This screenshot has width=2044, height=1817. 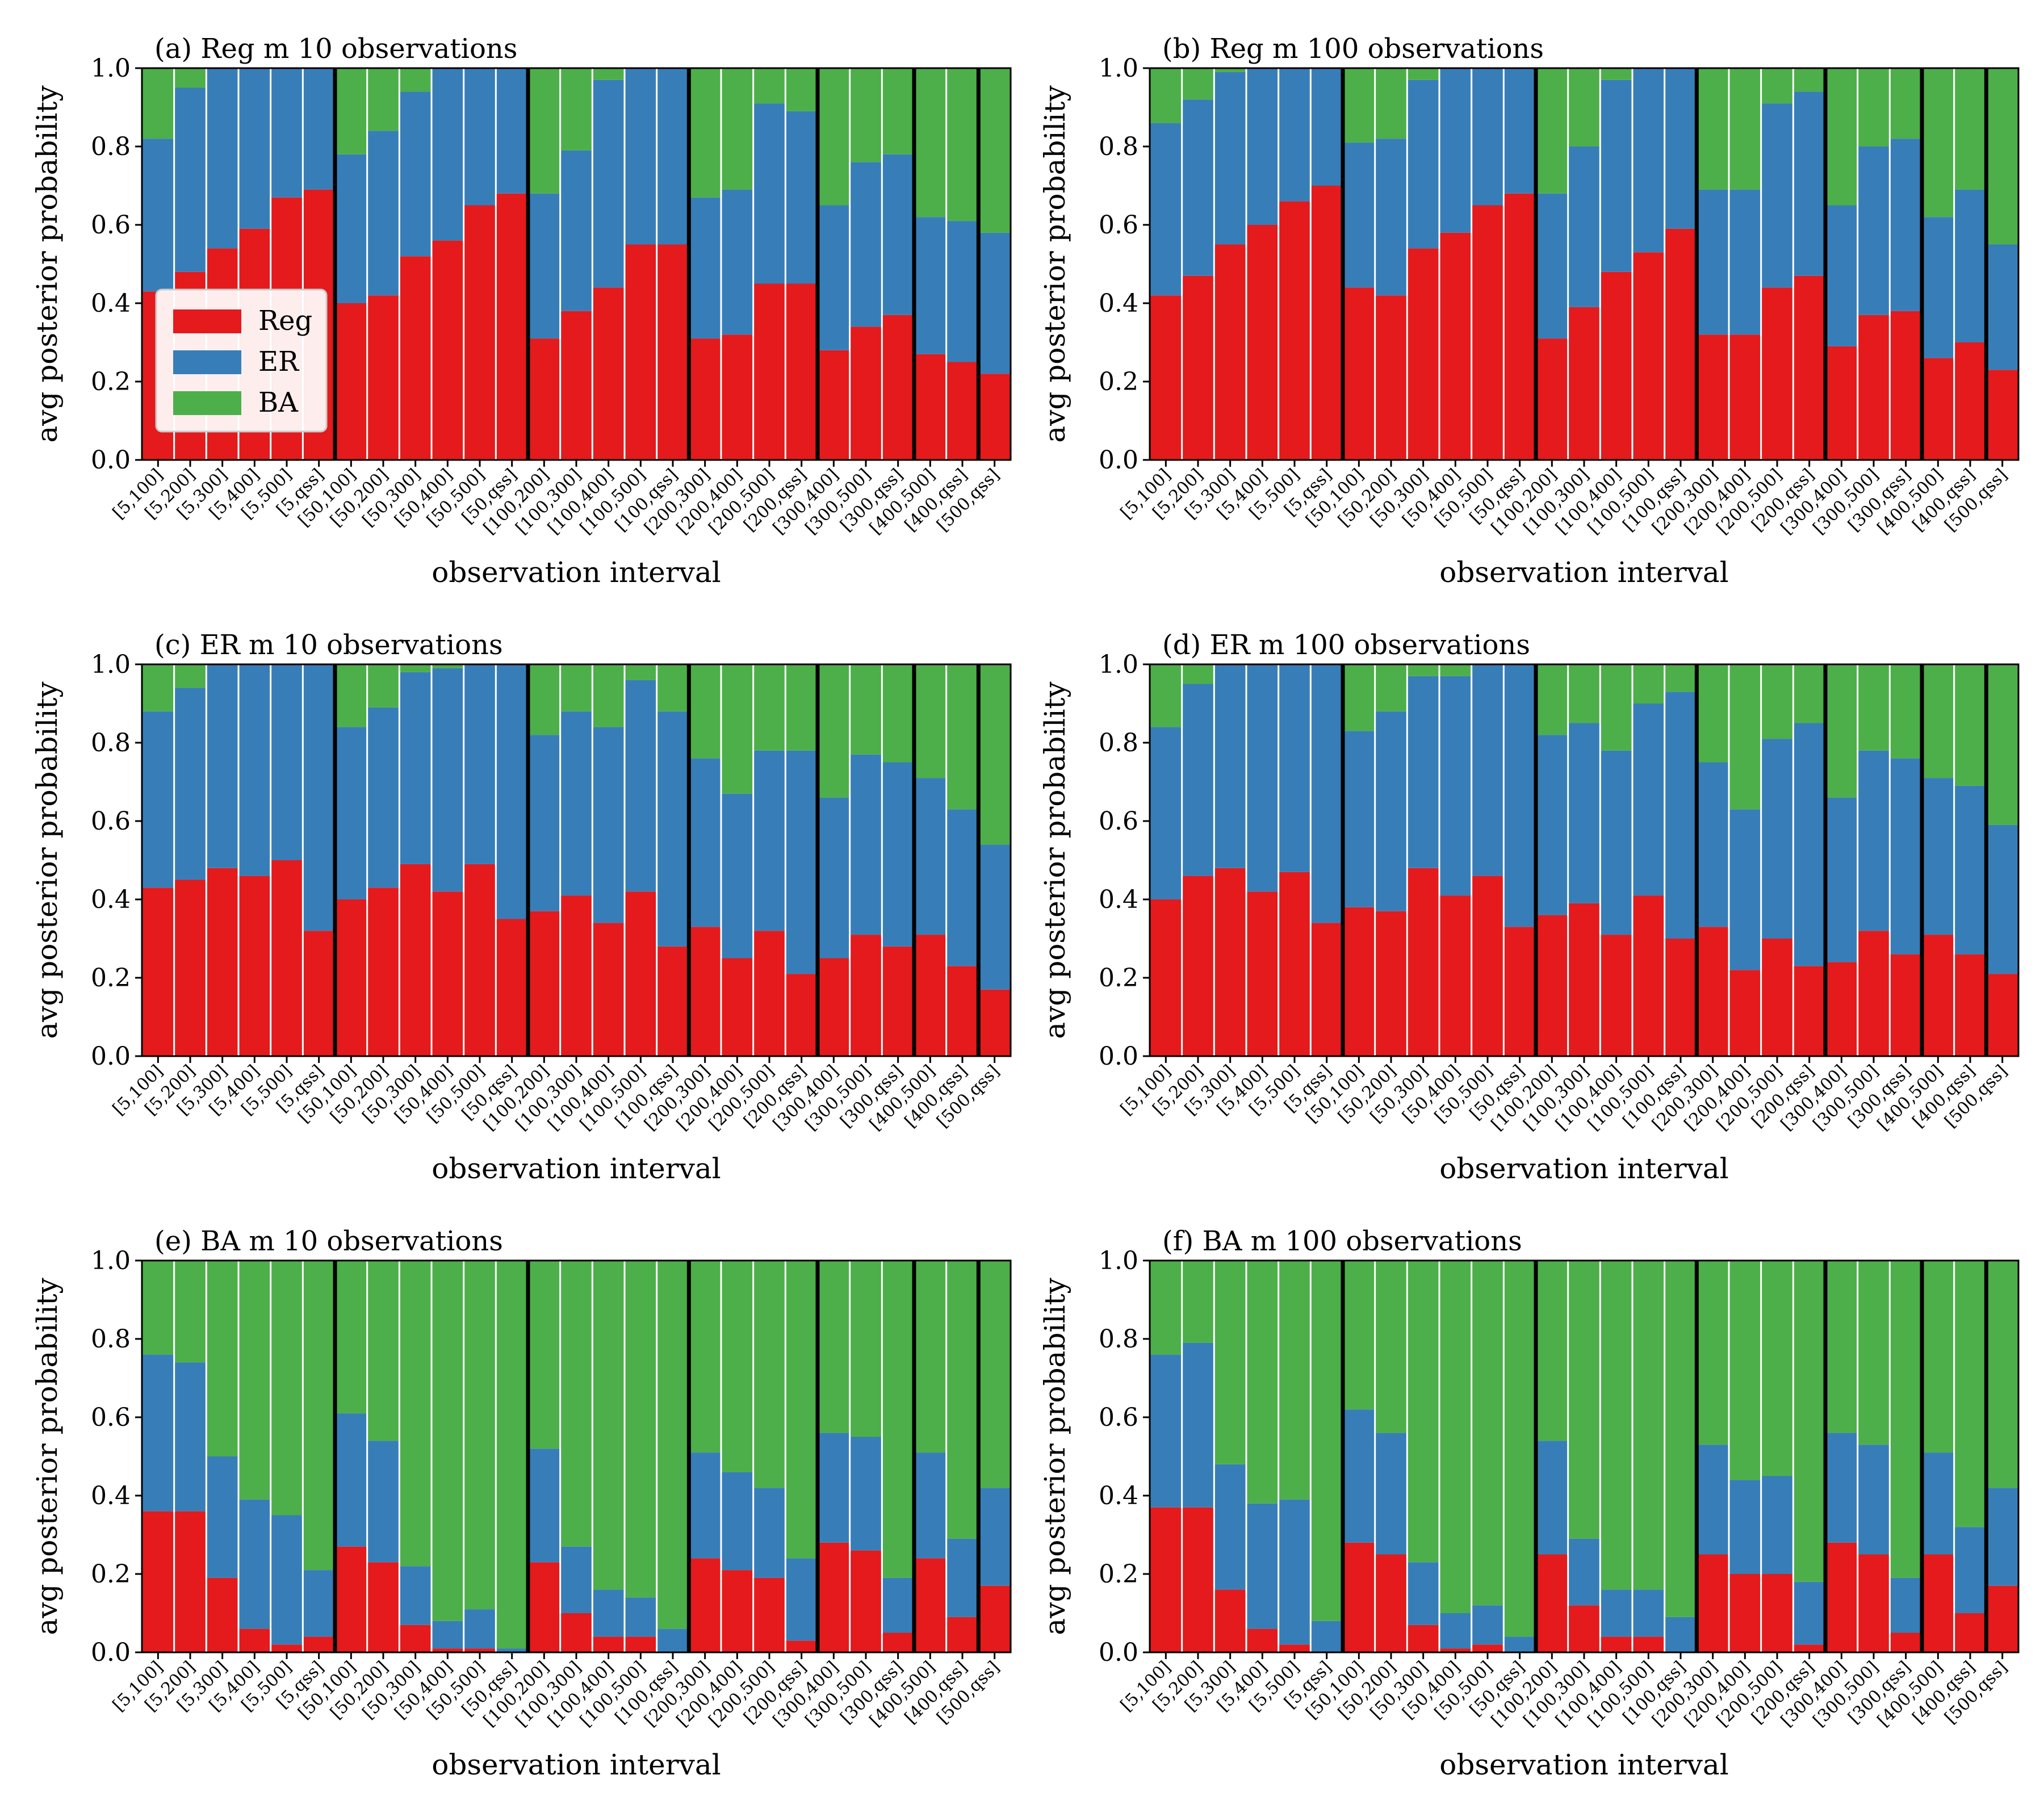 I want to click on ytick-label: 0.0, so click(x=1118, y=1653).